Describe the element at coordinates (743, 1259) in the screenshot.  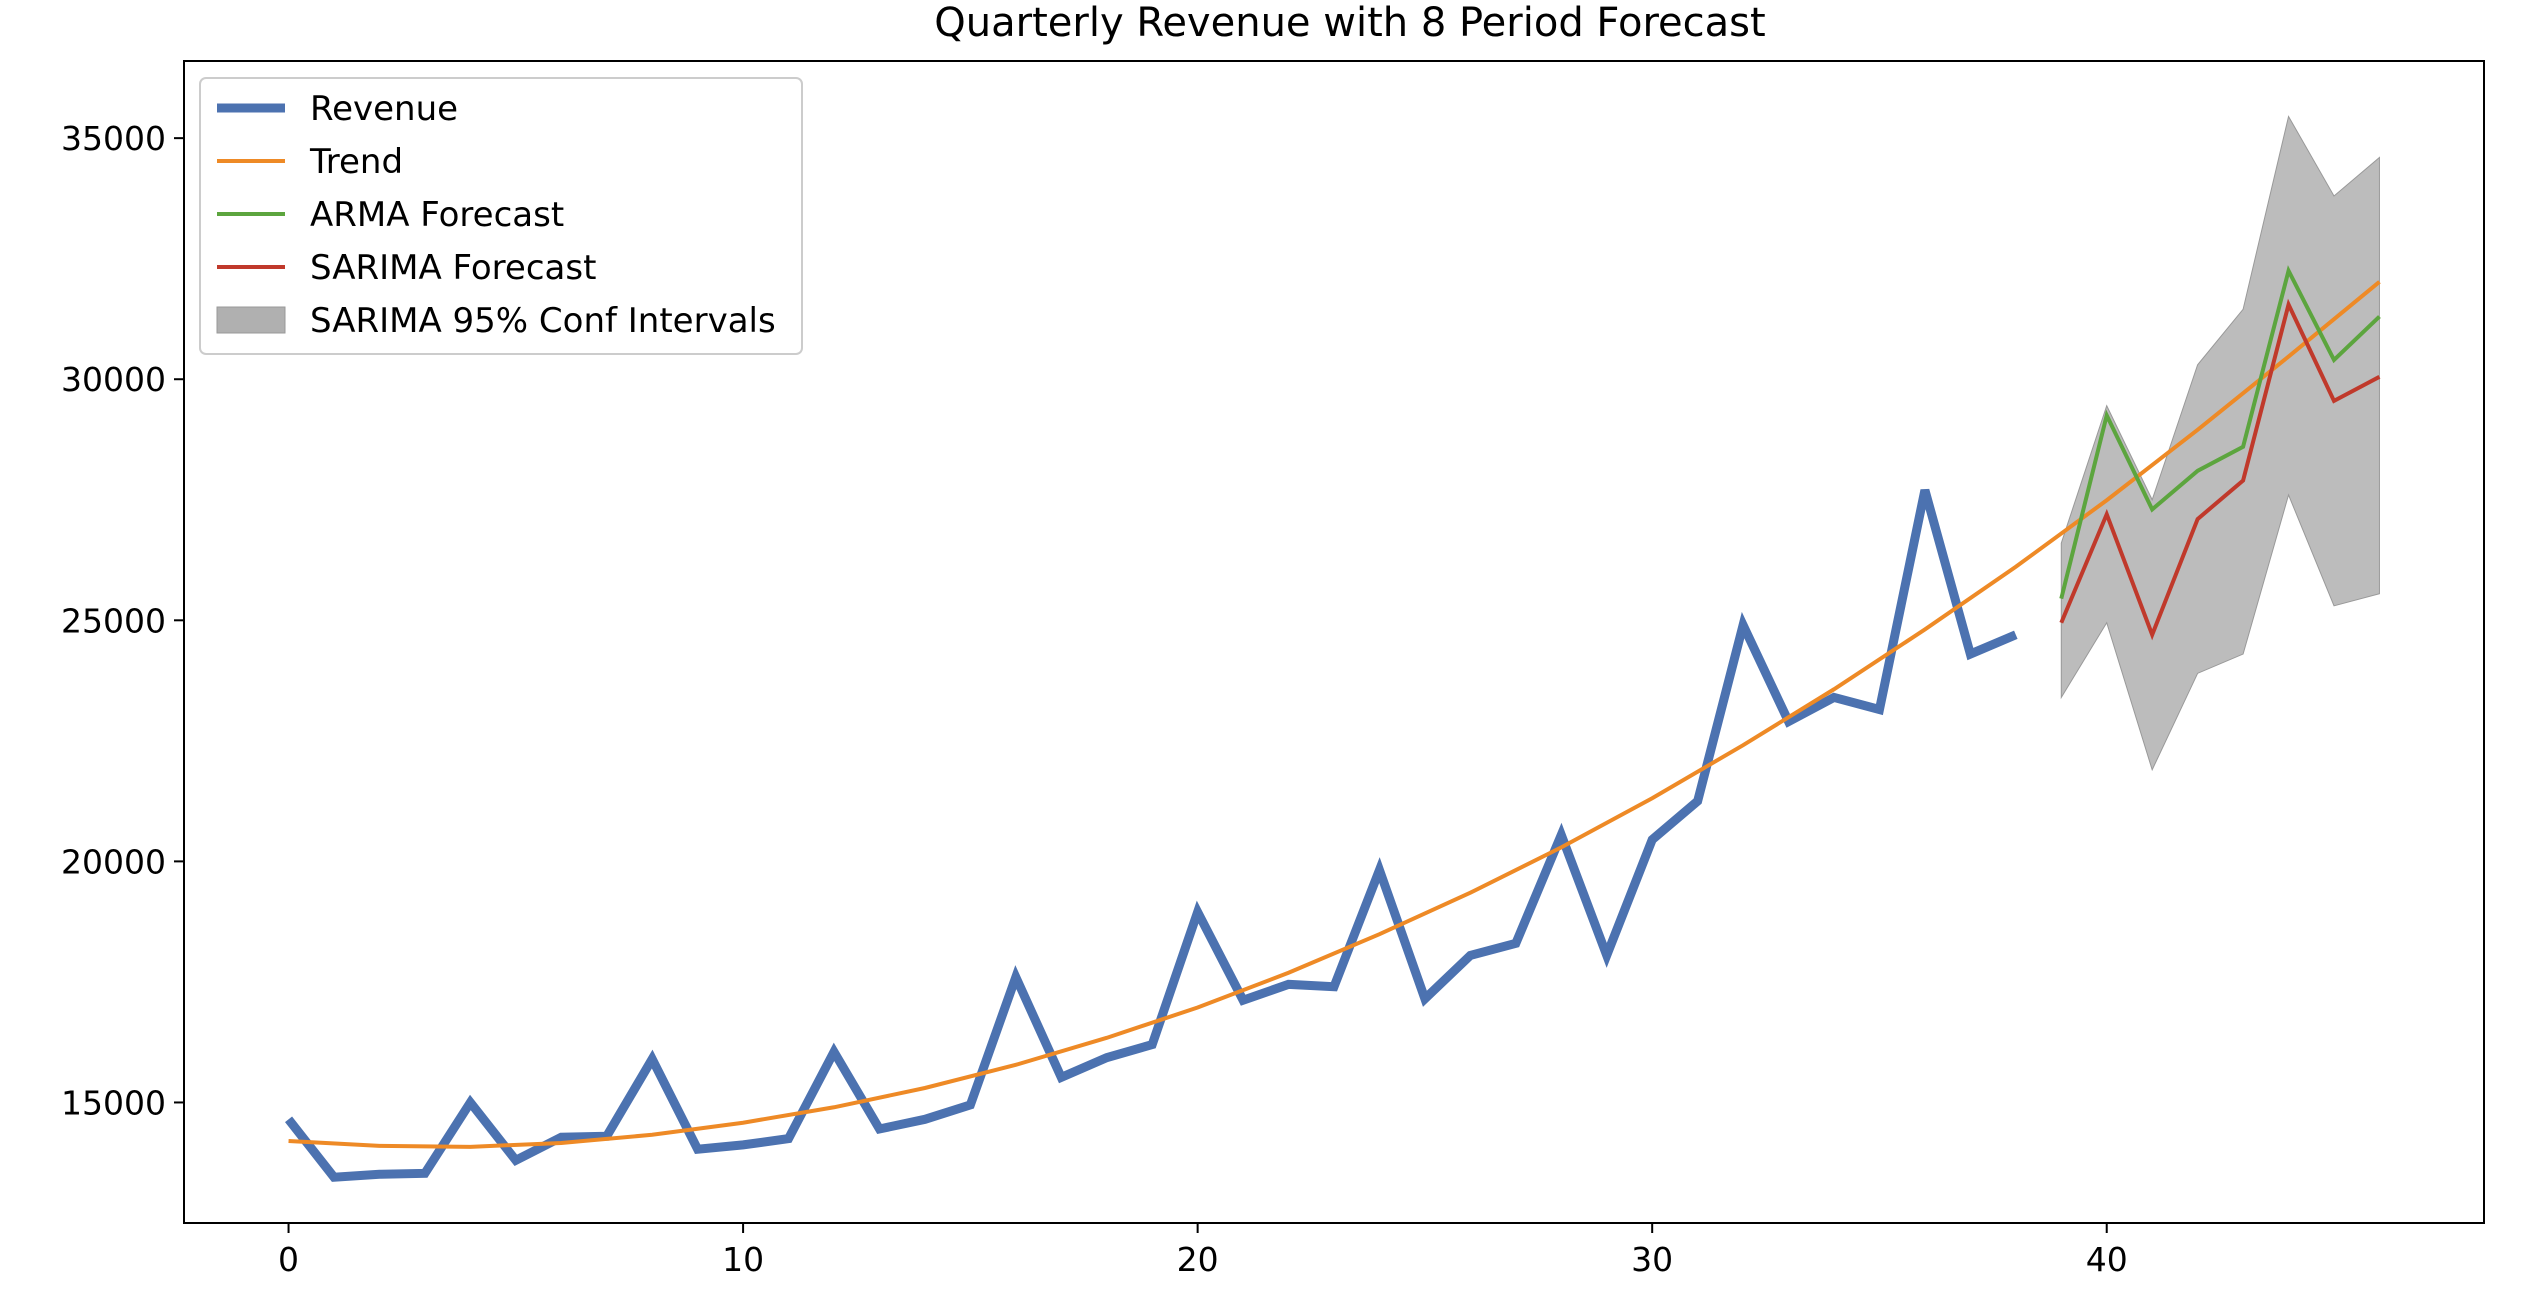
I see `x-tick-label: 10` at that location.